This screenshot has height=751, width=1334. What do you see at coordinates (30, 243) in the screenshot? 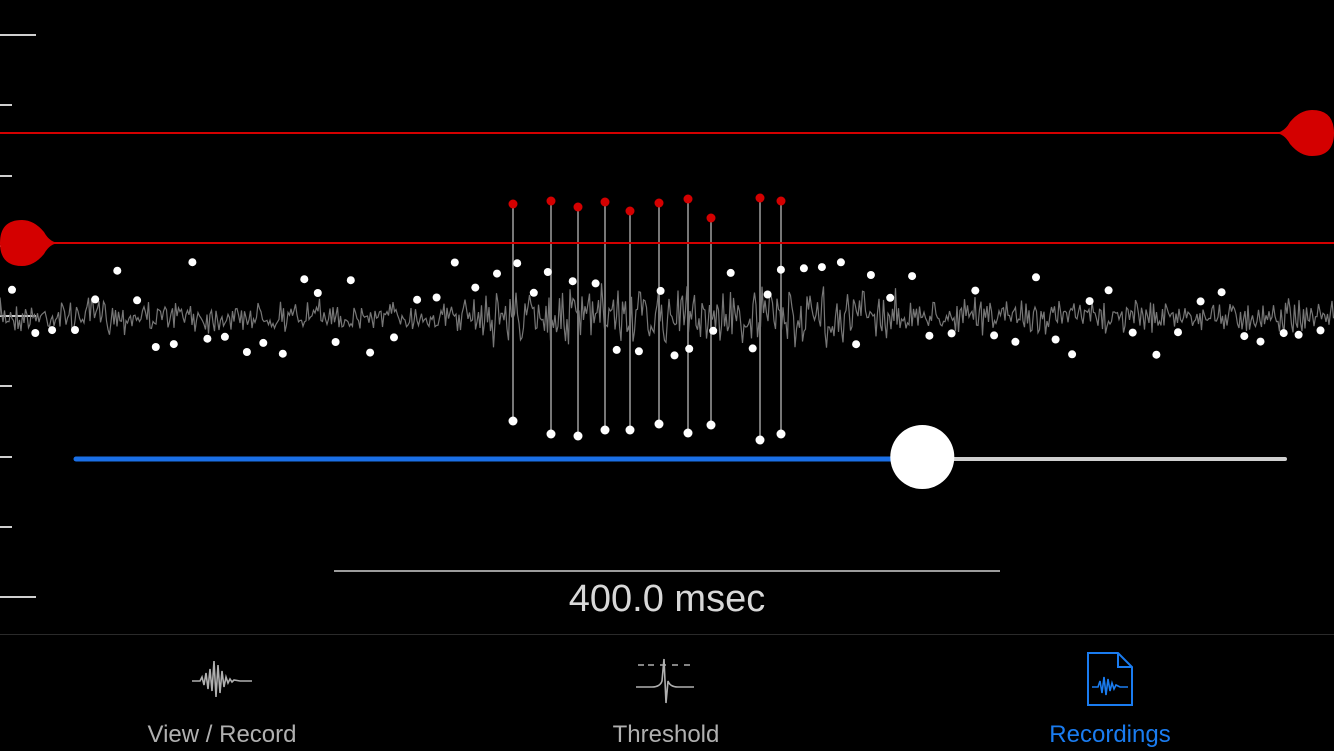
I see `lower-threshold-handle` at bounding box center [30, 243].